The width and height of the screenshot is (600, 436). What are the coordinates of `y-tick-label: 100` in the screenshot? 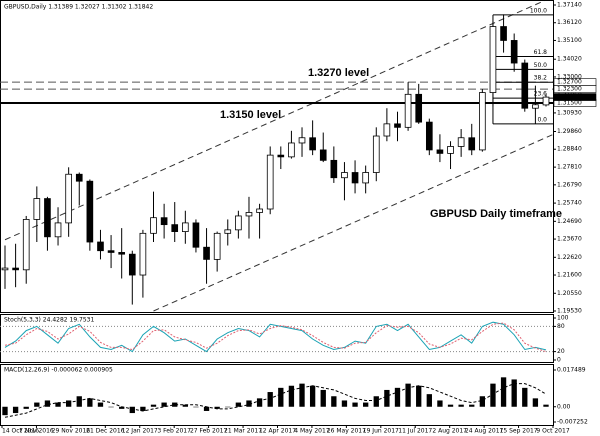 It's located at (563, 318).